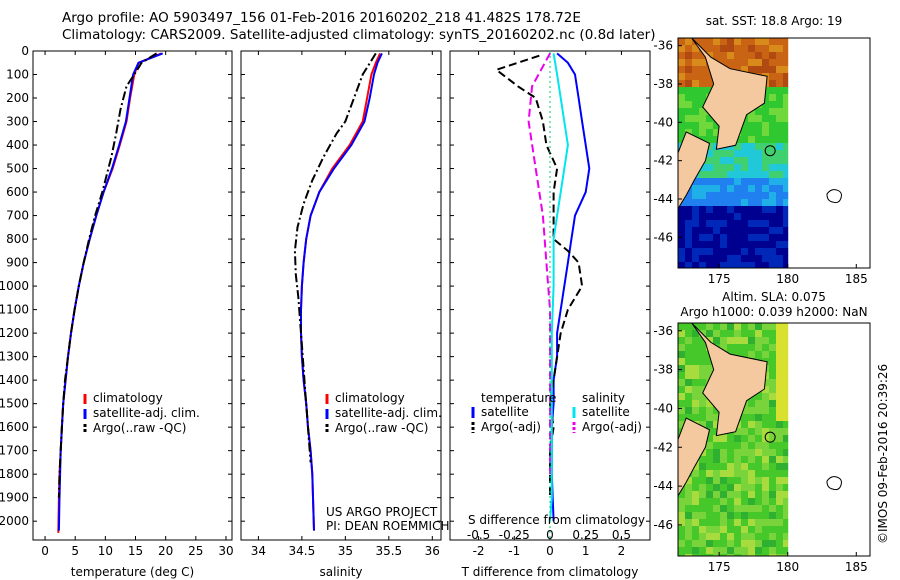 Image resolution: width=900 pixels, height=580 pixels. Describe the element at coordinates (105, 551) in the screenshot. I see `x-tick-label: 10` at that location.